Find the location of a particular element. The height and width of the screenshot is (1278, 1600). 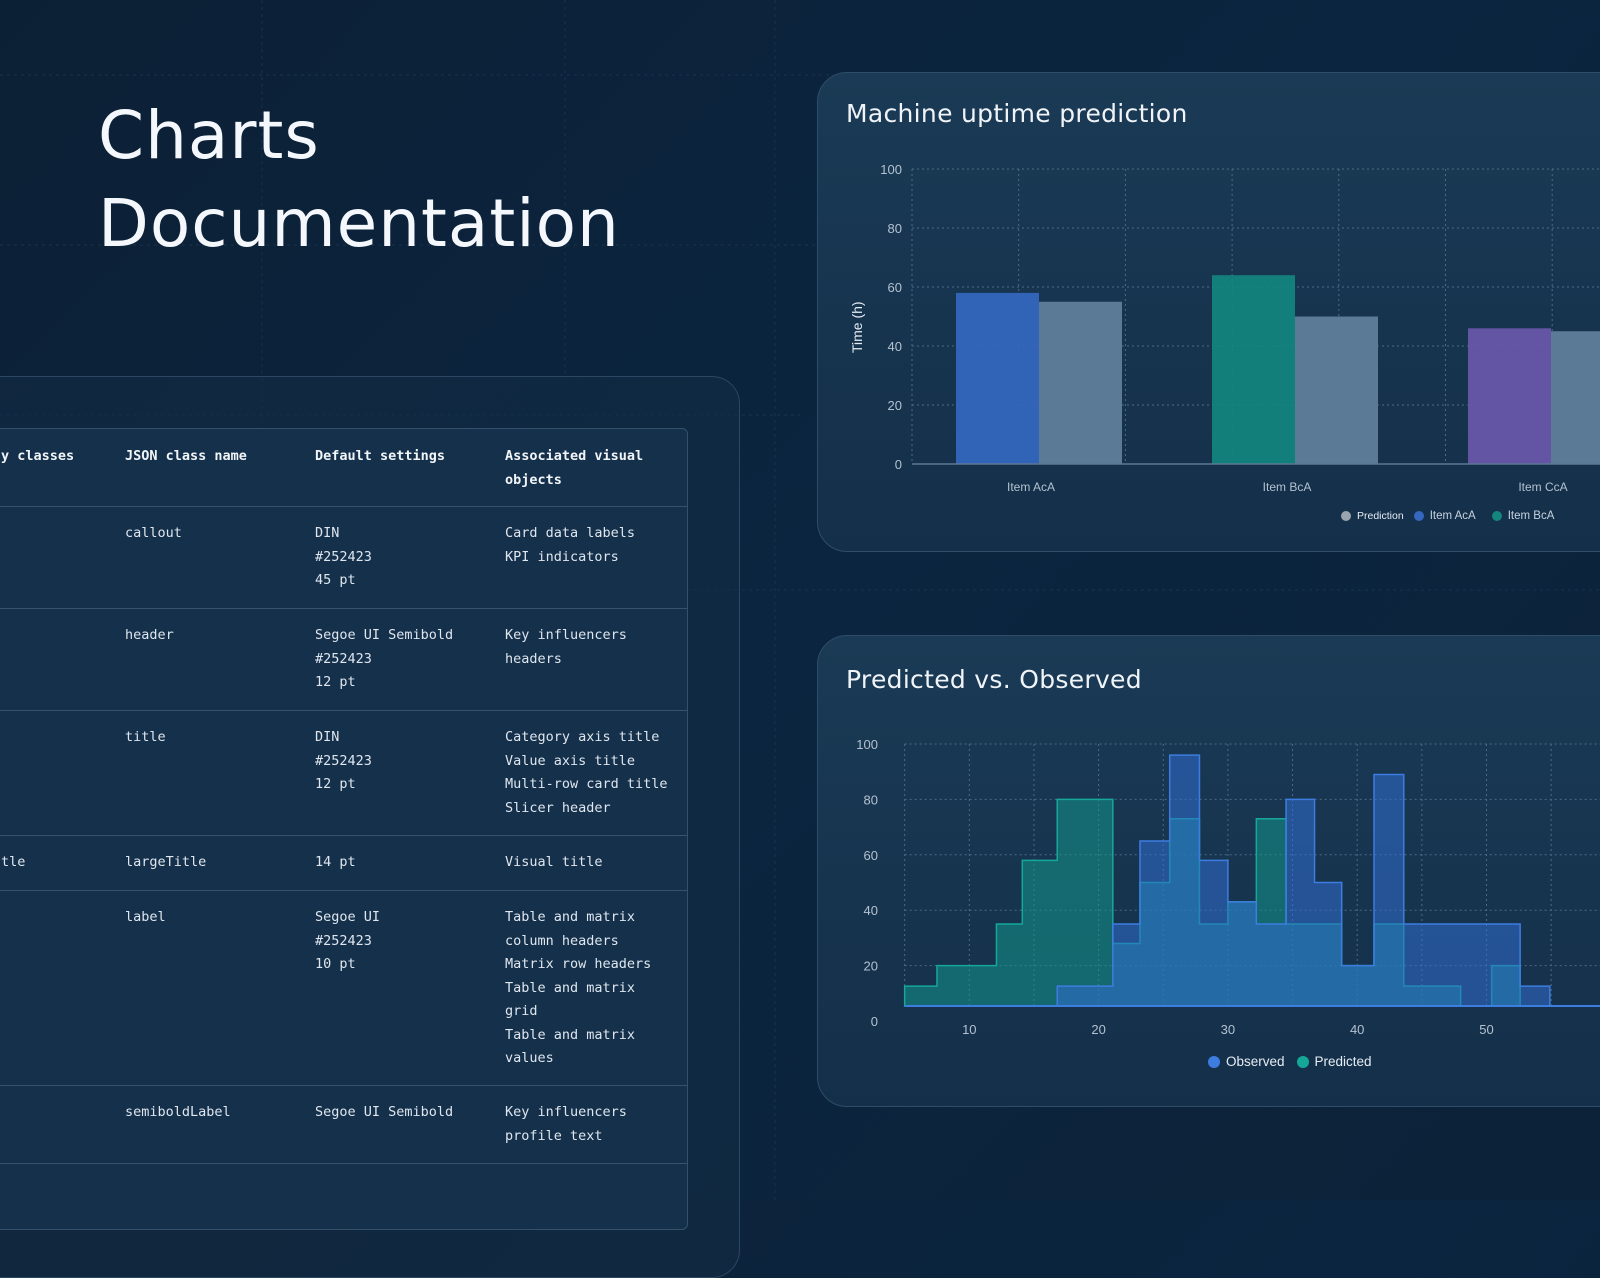

predicted-observed-histogram: 0 20 40 60 80 100 10 20 30 40 50 is located at coordinates (1228, 887).